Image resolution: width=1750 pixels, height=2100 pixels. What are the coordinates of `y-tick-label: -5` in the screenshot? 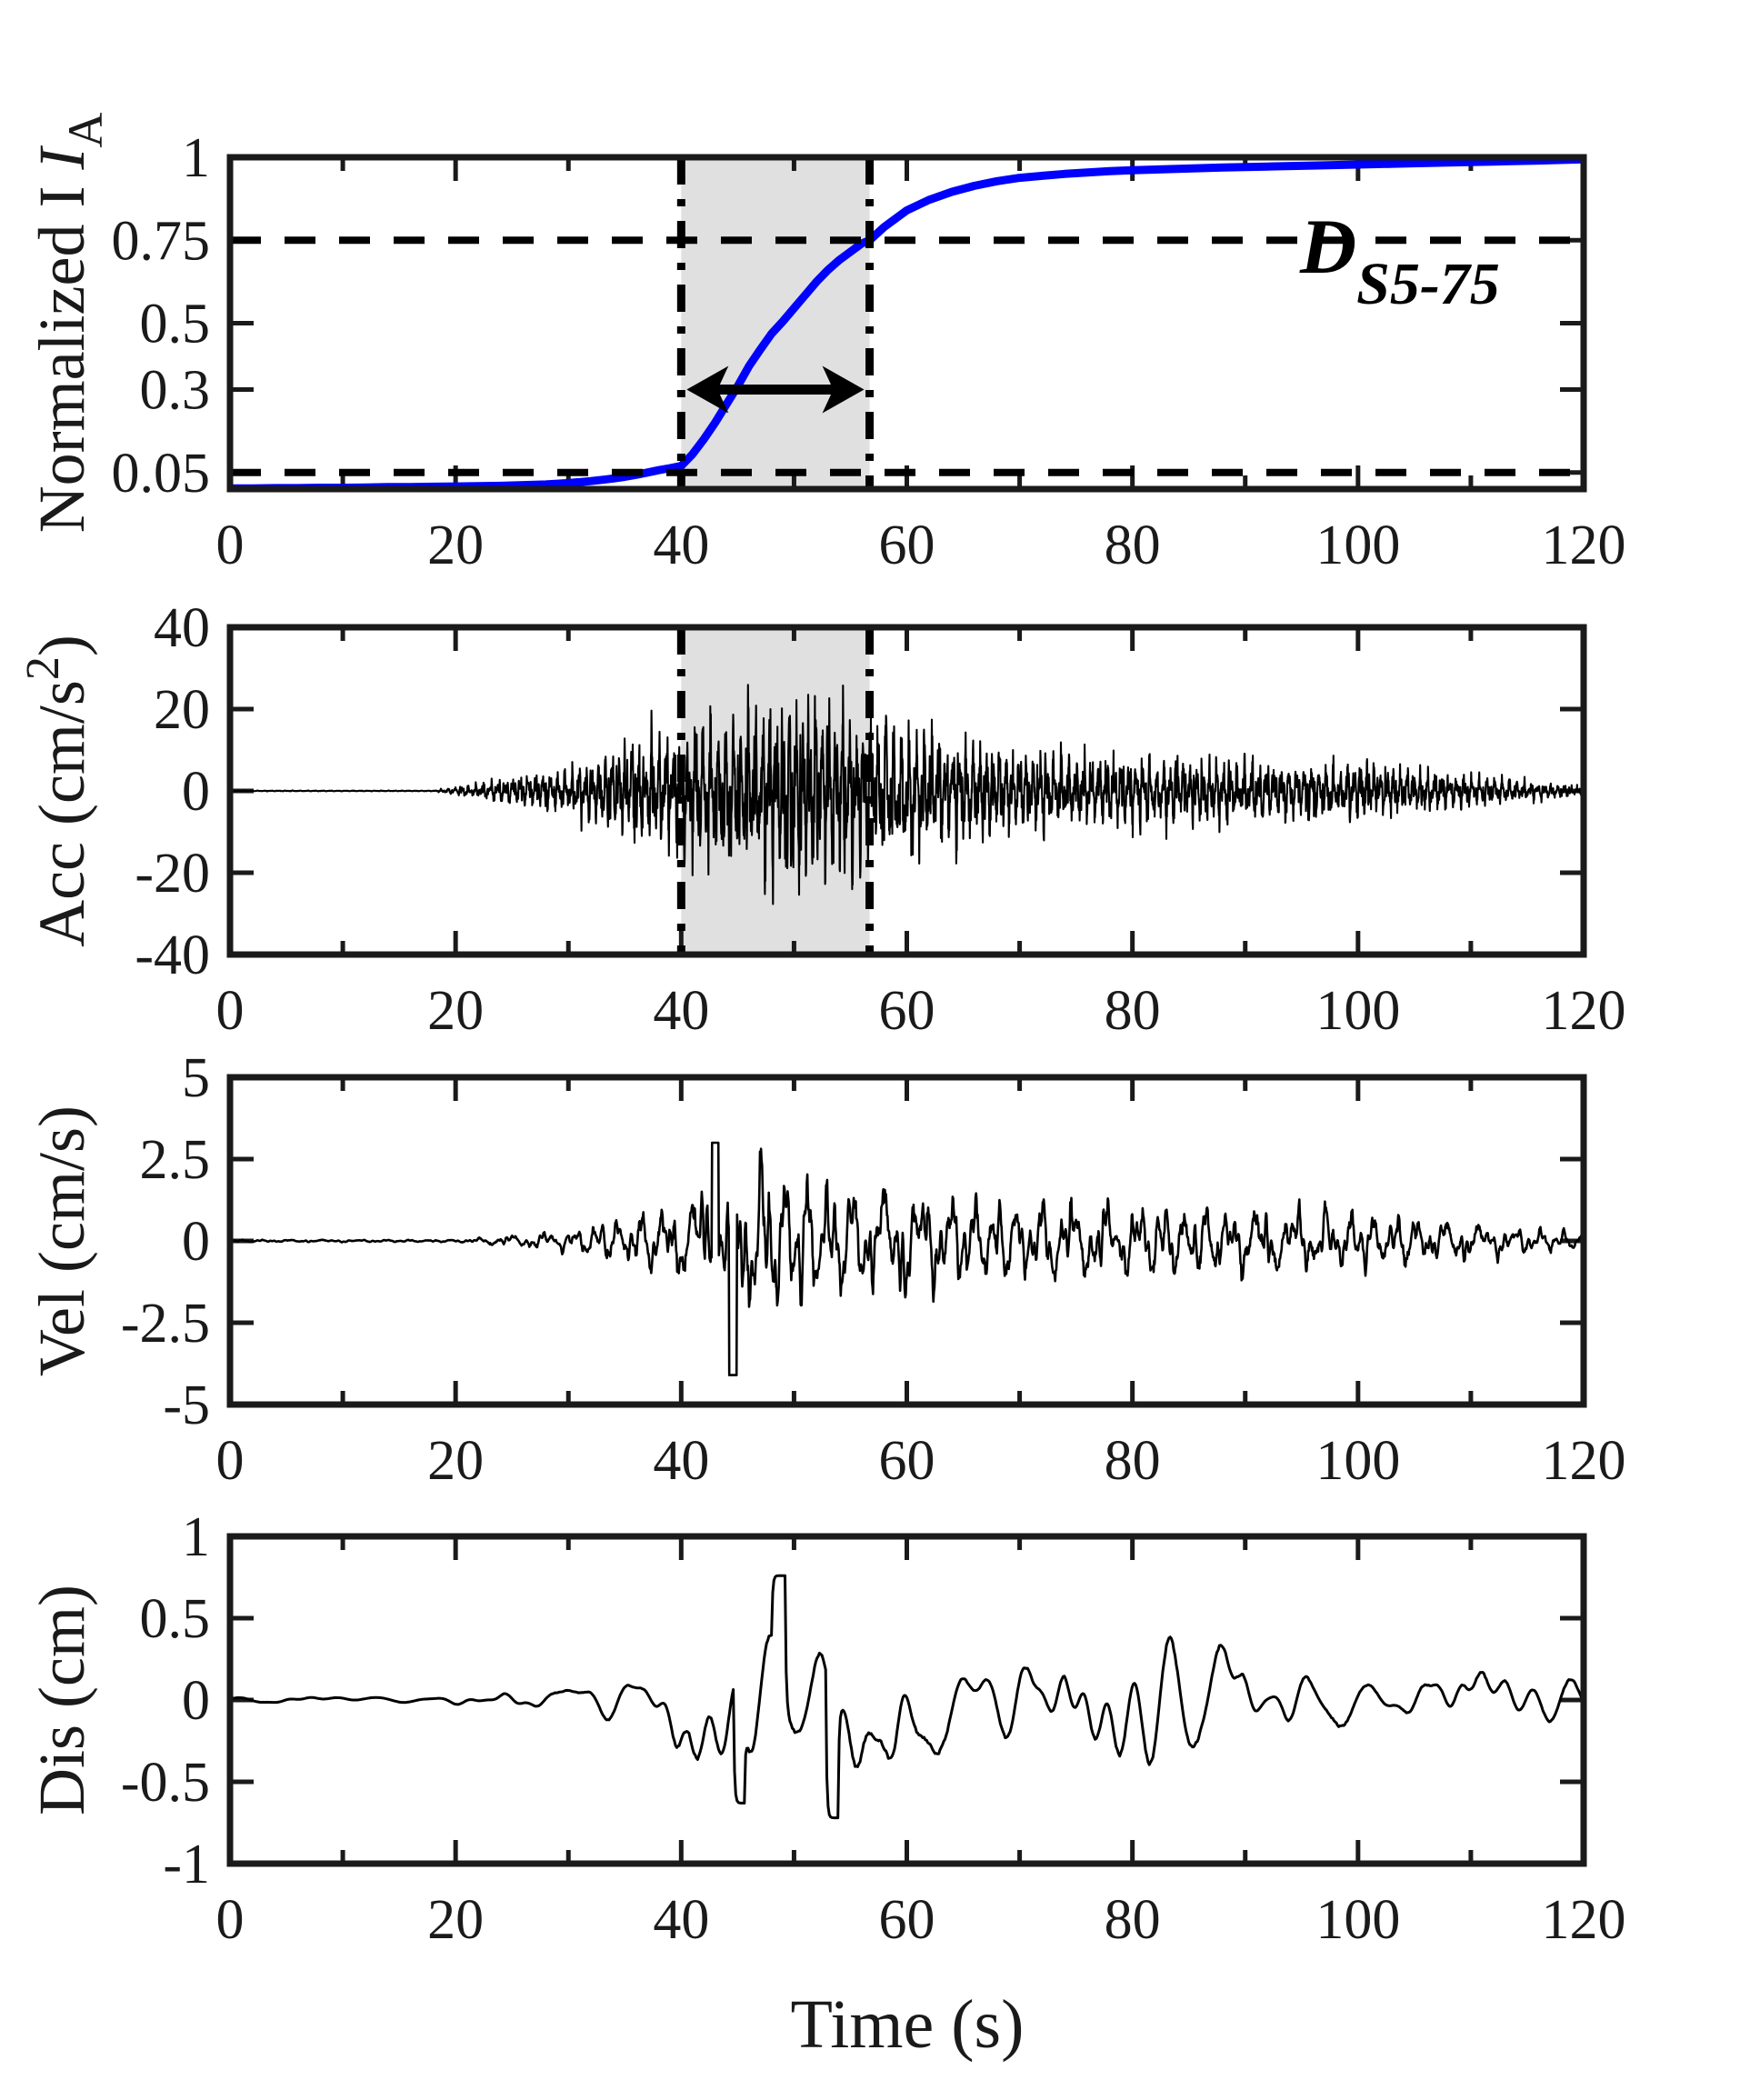 It's located at (186, 1406).